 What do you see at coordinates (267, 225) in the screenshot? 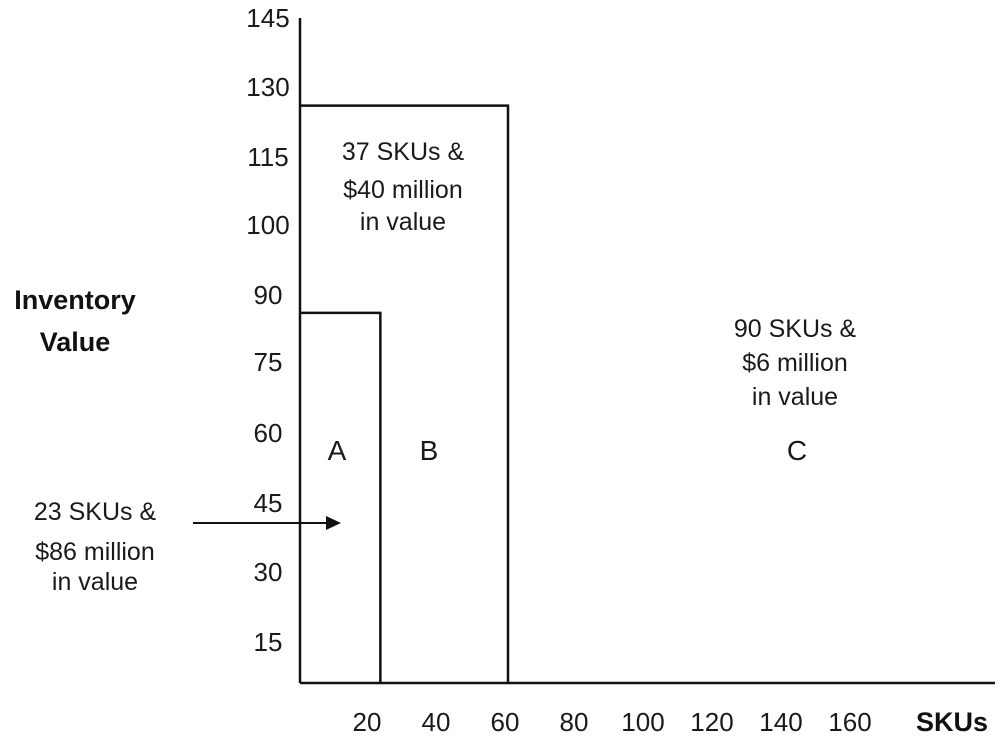
I see `y-tick-label: 100` at bounding box center [267, 225].